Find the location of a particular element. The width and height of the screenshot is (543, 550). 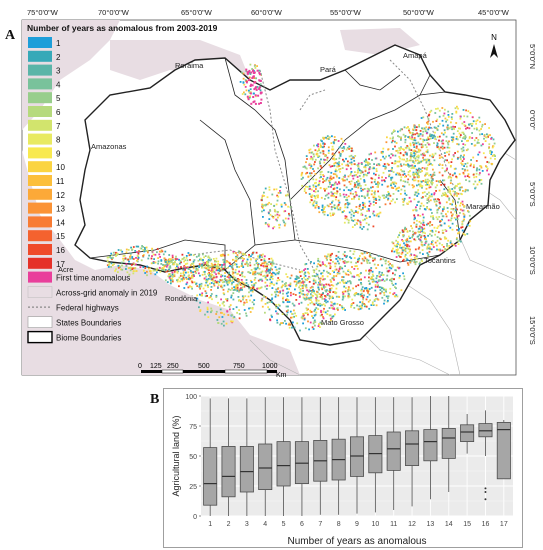

legend-label: 11 is located at coordinates (60, 181).